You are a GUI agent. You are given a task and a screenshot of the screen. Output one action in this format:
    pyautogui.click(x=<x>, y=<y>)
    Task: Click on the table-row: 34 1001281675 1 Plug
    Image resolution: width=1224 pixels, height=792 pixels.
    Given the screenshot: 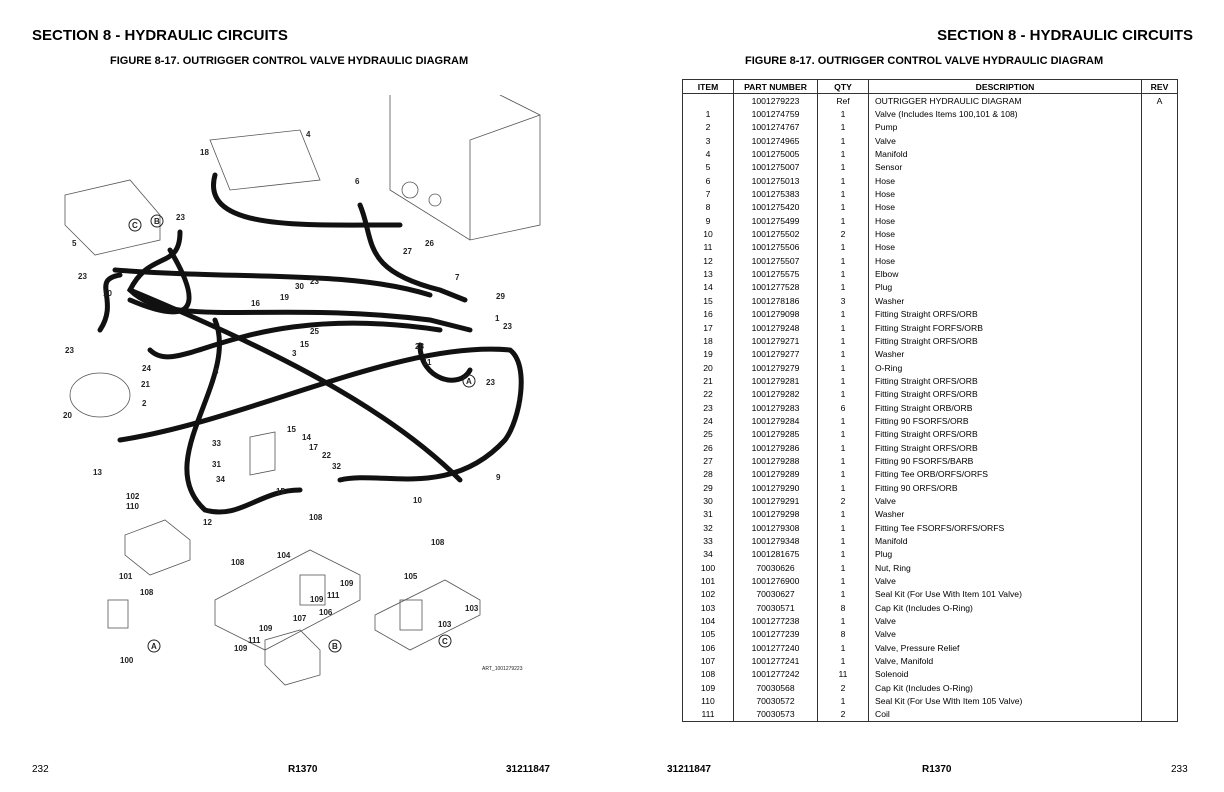 What is the action you would take?
    pyautogui.click(x=930, y=554)
    